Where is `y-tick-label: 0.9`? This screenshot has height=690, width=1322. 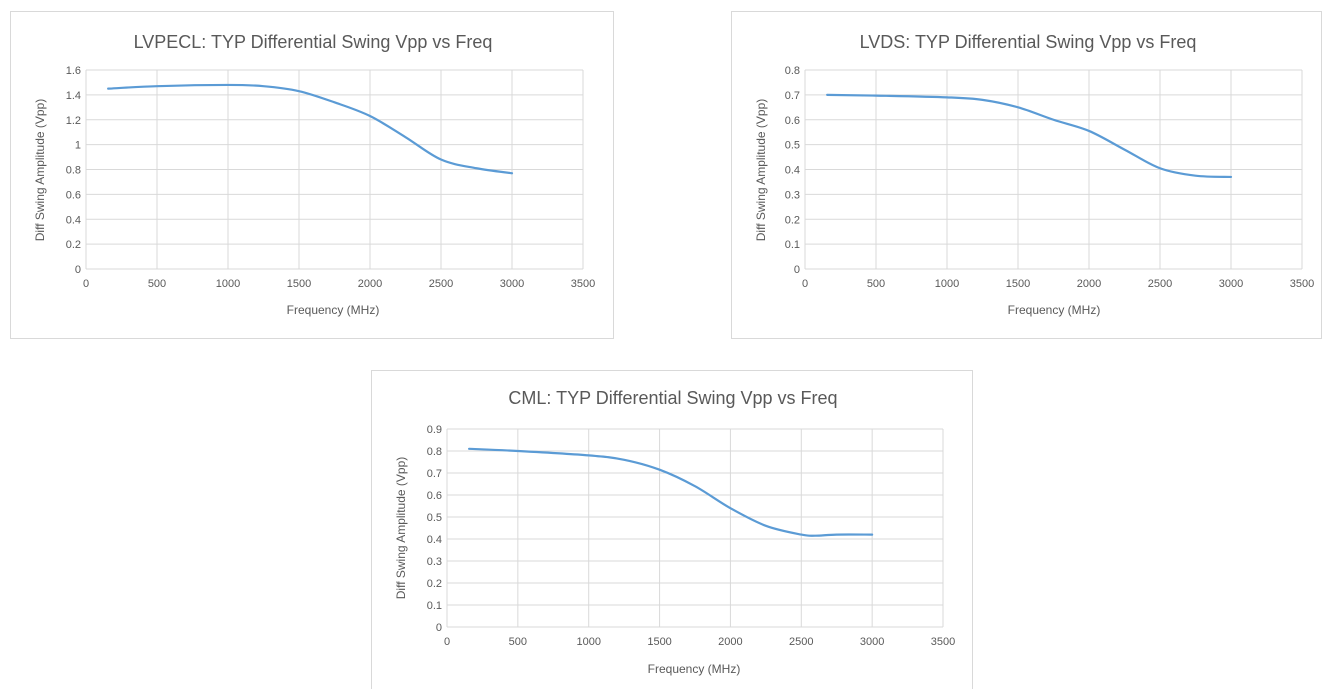
y-tick-label: 0.9 is located at coordinates (434, 430).